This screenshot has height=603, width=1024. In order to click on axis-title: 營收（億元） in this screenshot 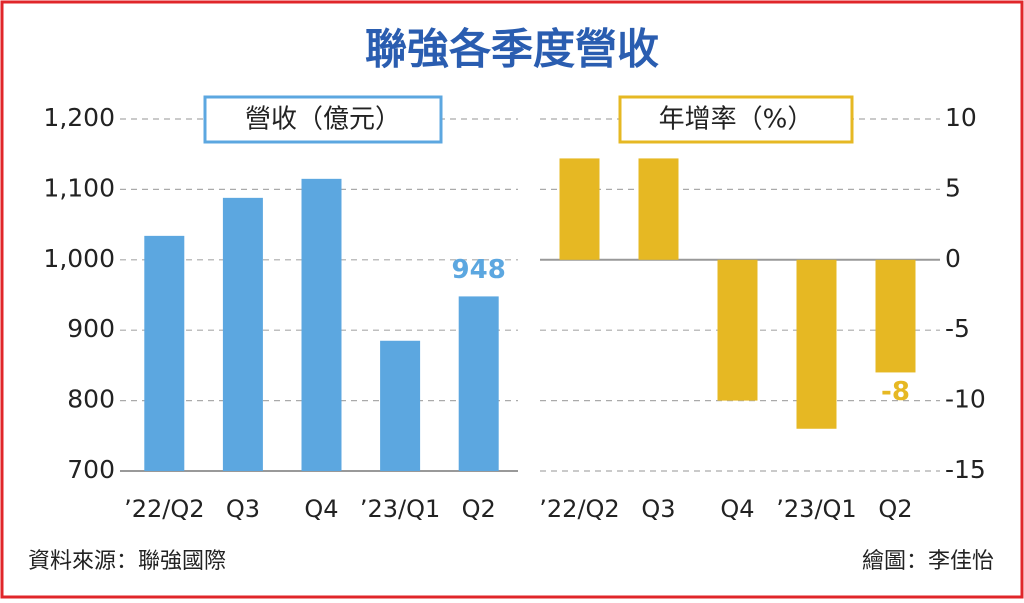, I will do `click(323, 120)`.